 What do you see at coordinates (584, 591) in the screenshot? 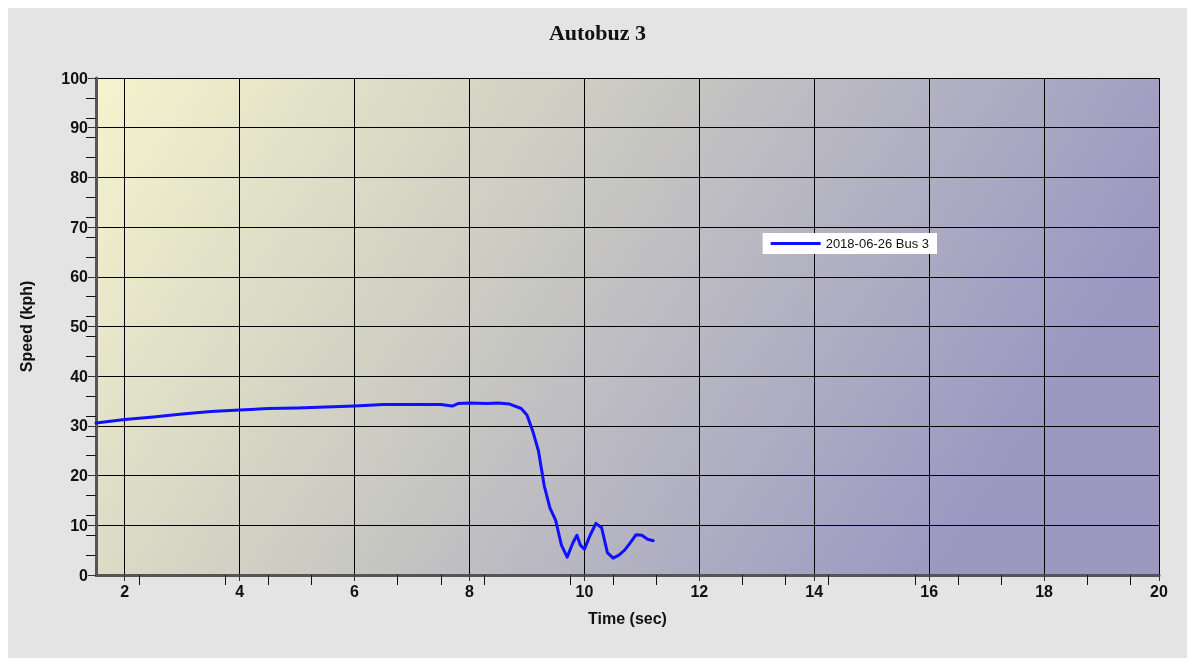
I see `x-tick-label: 10` at bounding box center [584, 591].